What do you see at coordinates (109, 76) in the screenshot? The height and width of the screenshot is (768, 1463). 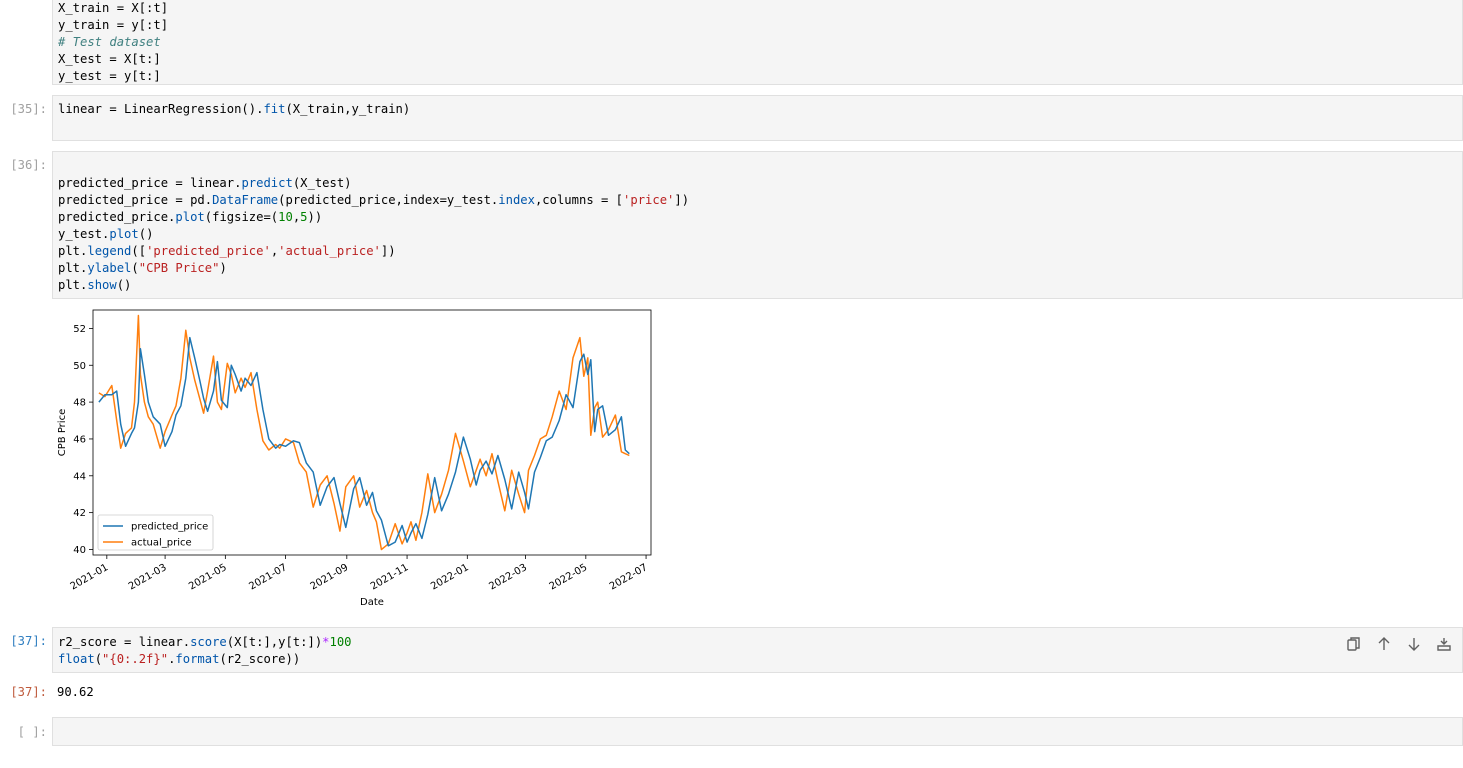 I see `code-line: y_test = y[t:]` at bounding box center [109, 76].